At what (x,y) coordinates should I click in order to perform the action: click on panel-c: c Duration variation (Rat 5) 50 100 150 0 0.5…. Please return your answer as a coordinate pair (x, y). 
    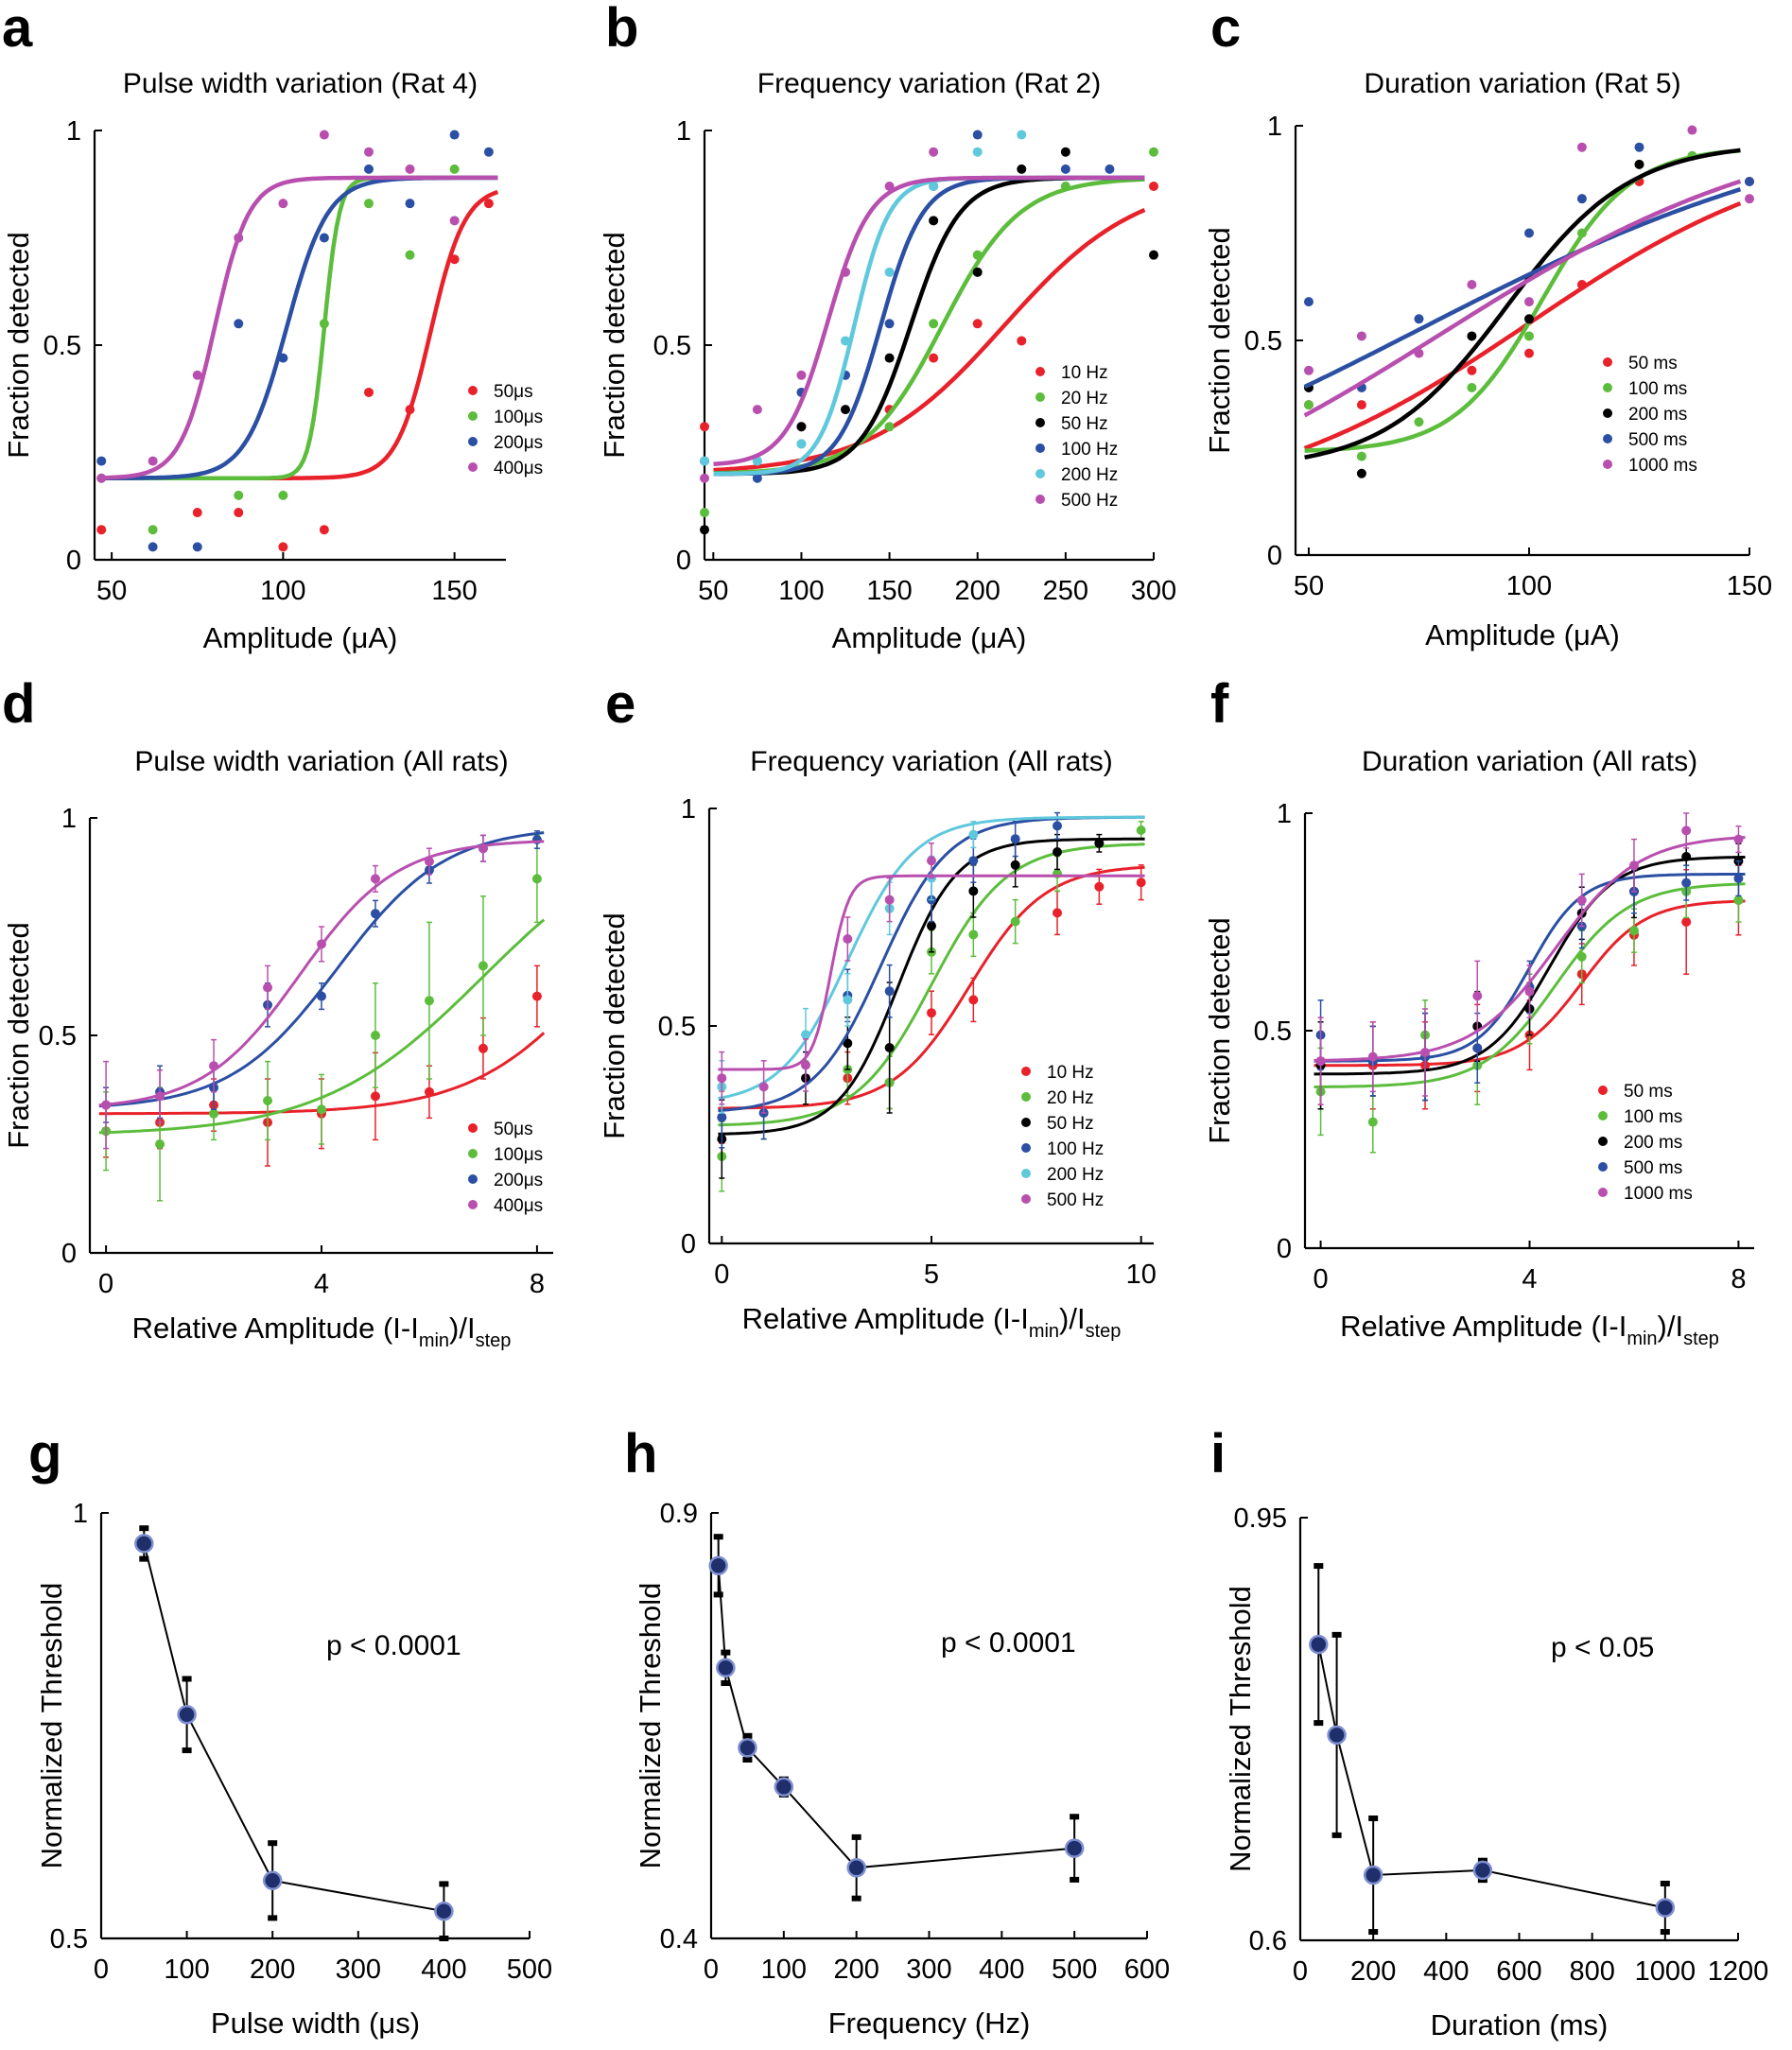
    Looking at the image, I should click on (1492, 338).